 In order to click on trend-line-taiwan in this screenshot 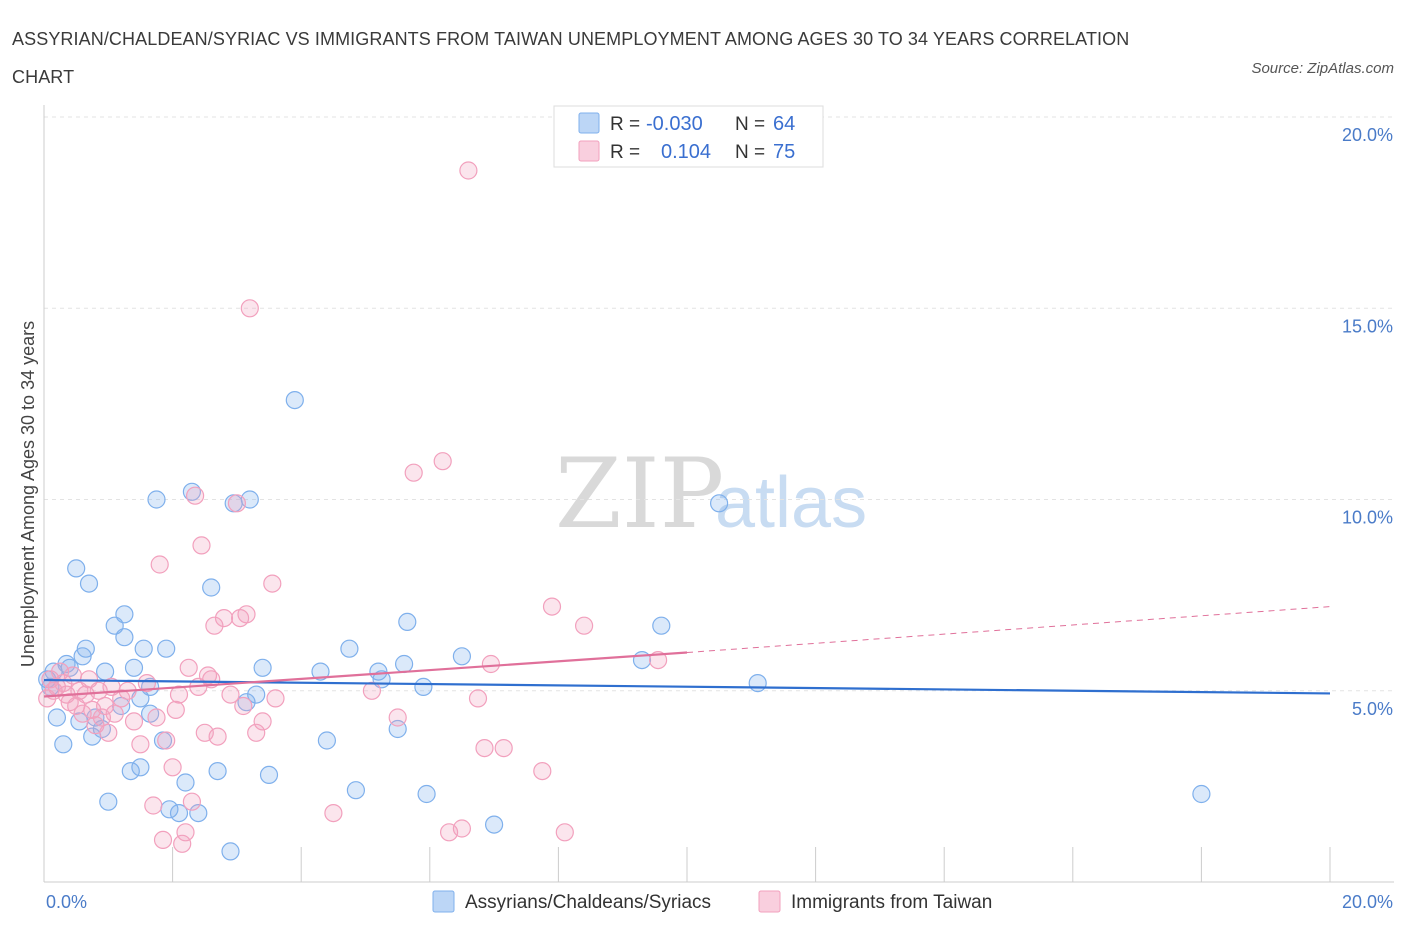, I will do `click(365, 674)`.